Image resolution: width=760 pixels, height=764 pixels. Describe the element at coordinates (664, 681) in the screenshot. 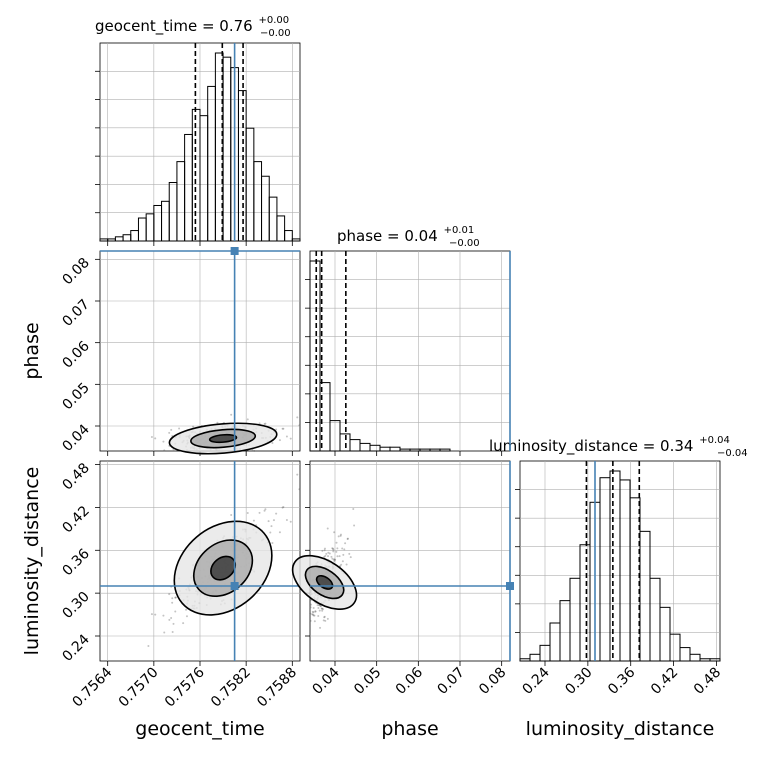

I see `xtick-label-luminosity_distance-3: 0.42` at that location.